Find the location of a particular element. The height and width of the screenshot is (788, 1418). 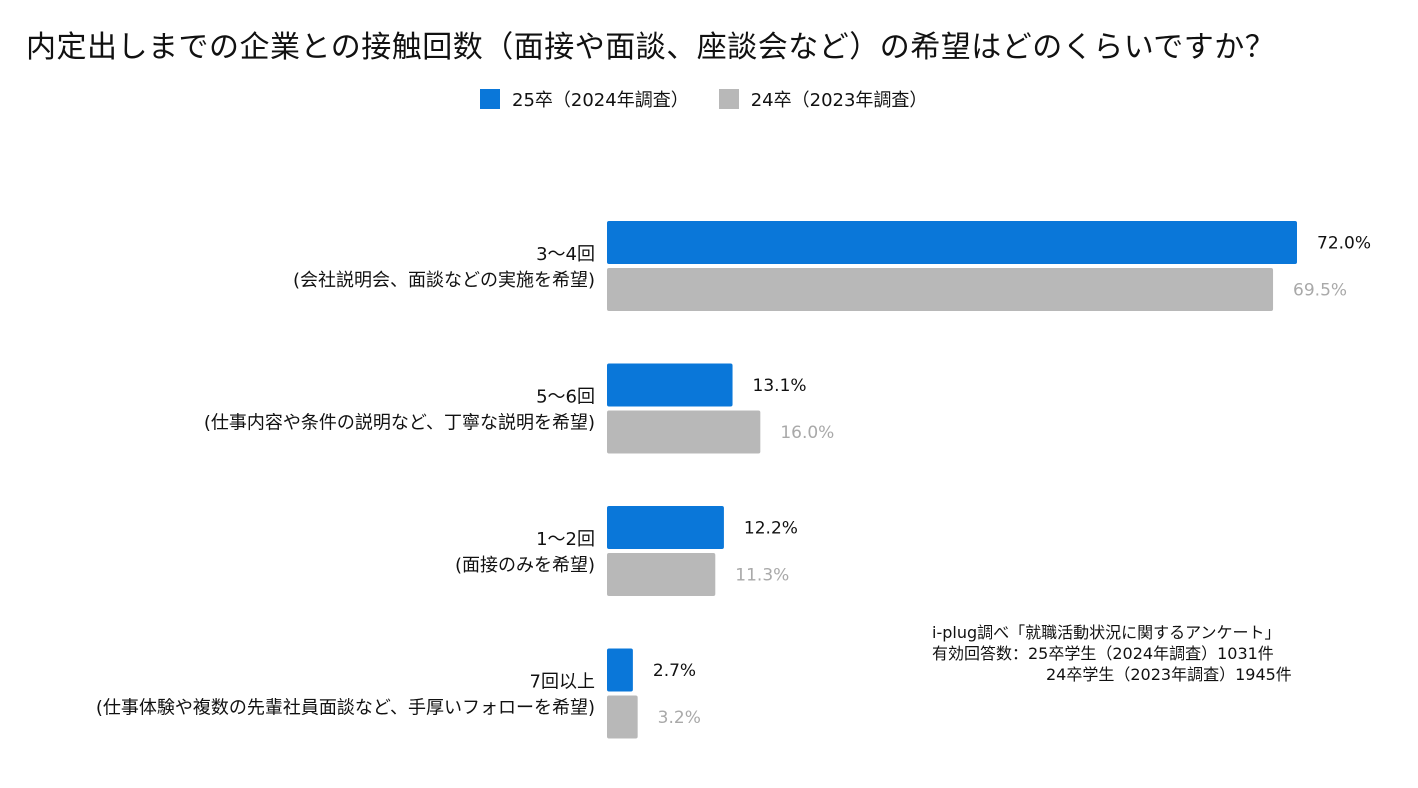

legend: 25卒（2024年調査） 24卒（2023年調査） is located at coordinates (718, 99).